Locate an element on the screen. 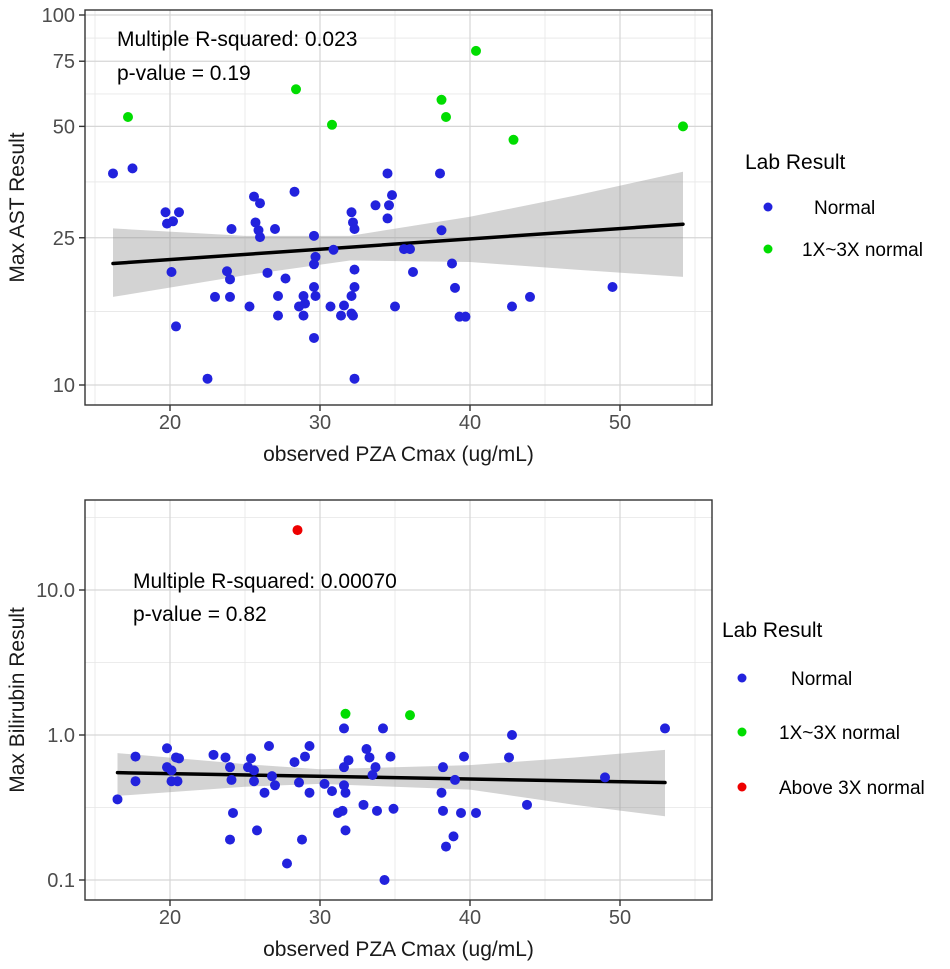  legend-marker-1x-3x-normal is located at coordinates (768, 249).